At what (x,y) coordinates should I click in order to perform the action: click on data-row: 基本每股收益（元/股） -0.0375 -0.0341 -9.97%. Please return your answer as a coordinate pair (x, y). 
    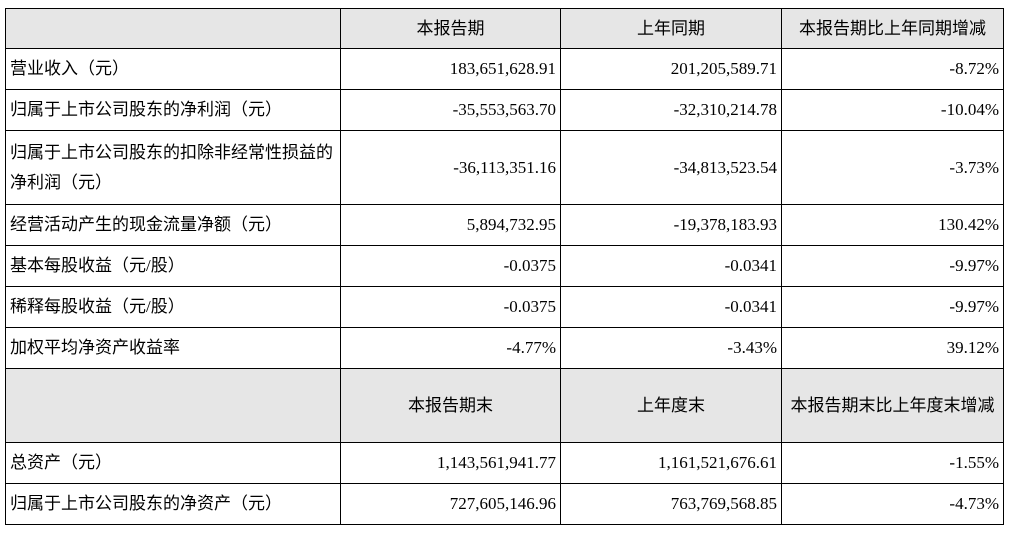
    Looking at the image, I should click on (504, 266).